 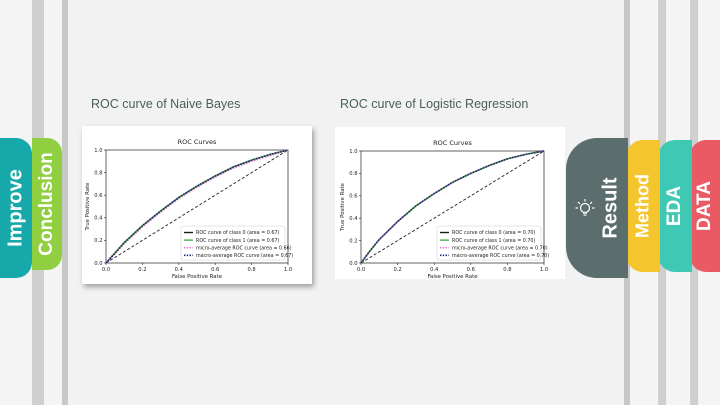 I want to click on tab-data: DATA, so click(x=705, y=206).